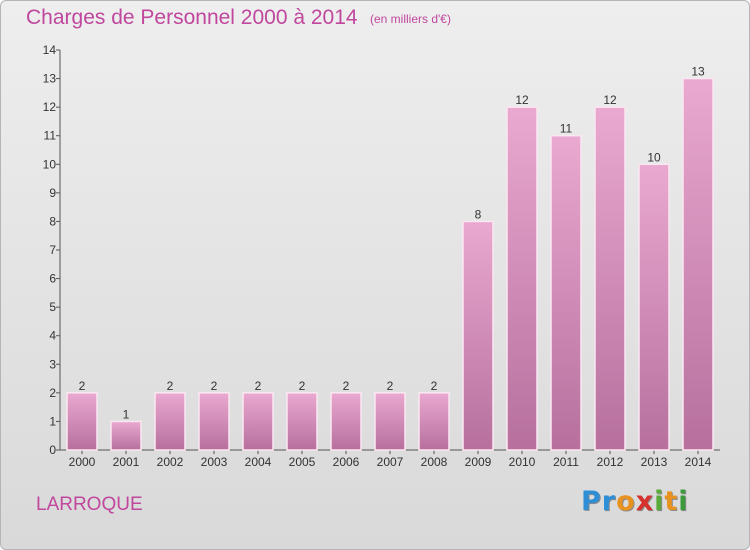 This screenshot has height=550, width=750. I want to click on x-tick-label: 2012, so click(610, 462).